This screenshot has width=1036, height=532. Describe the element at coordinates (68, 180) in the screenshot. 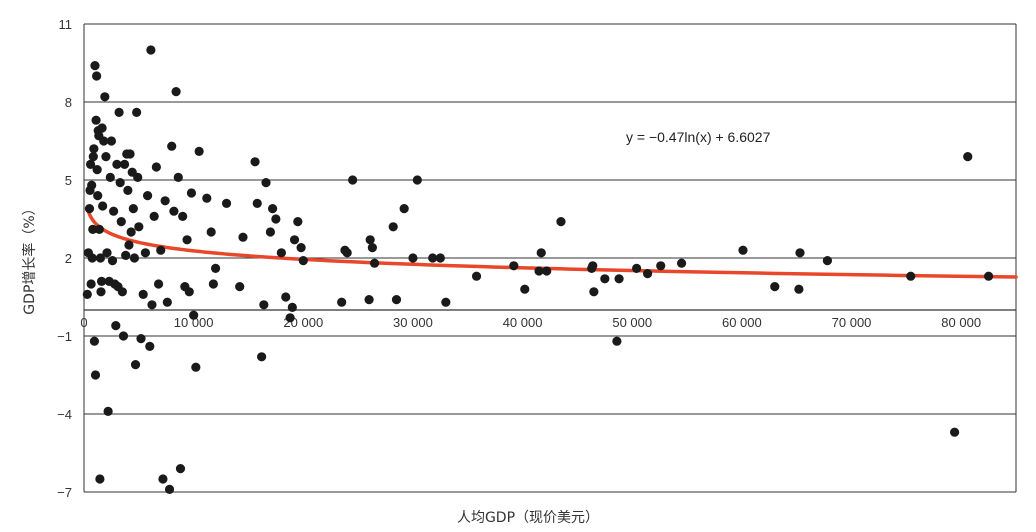

I see `y-tick-label: 5` at that location.